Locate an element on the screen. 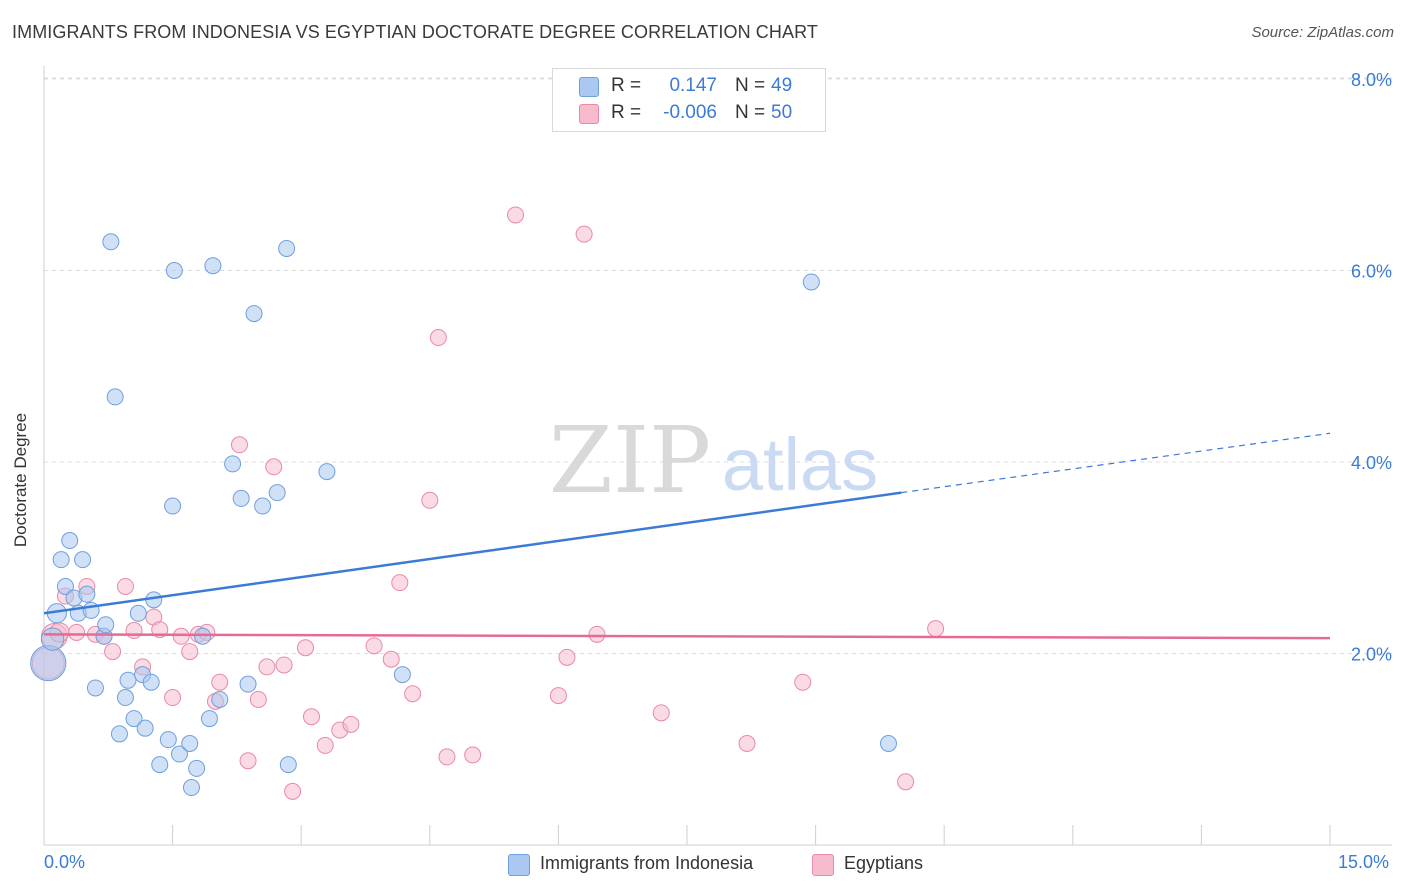 This screenshot has height=892, width=1406. x-axis-max-label: 15.0% is located at coordinates (1364, 862).